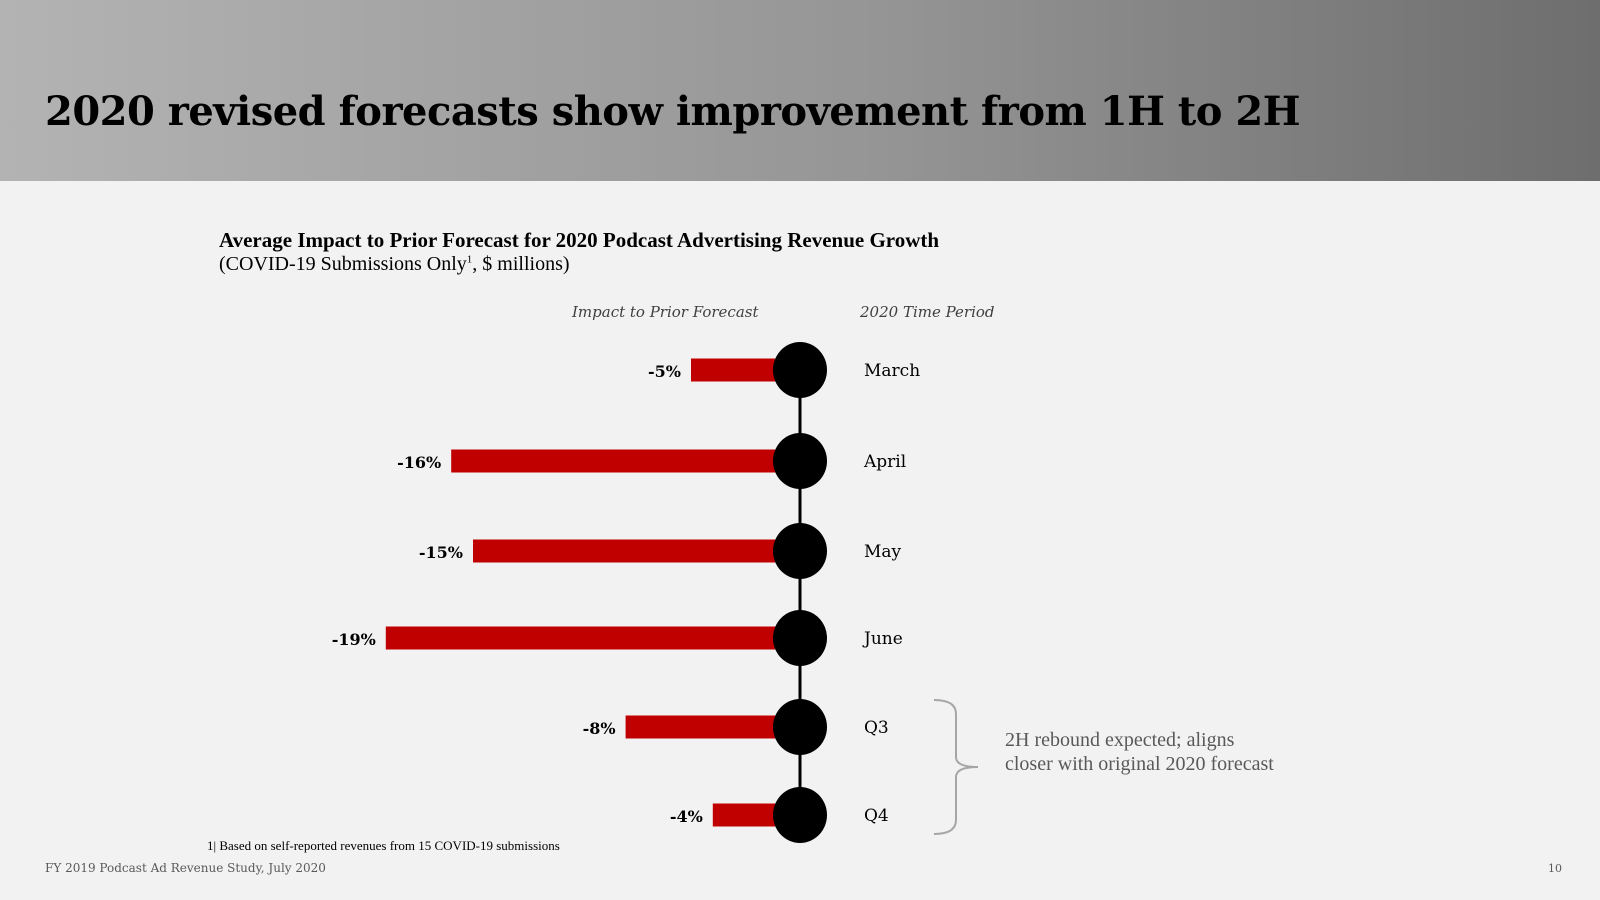  Describe the element at coordinates (876, 728) in the screenshot. I see `category-label-q3: Q3` at that location.